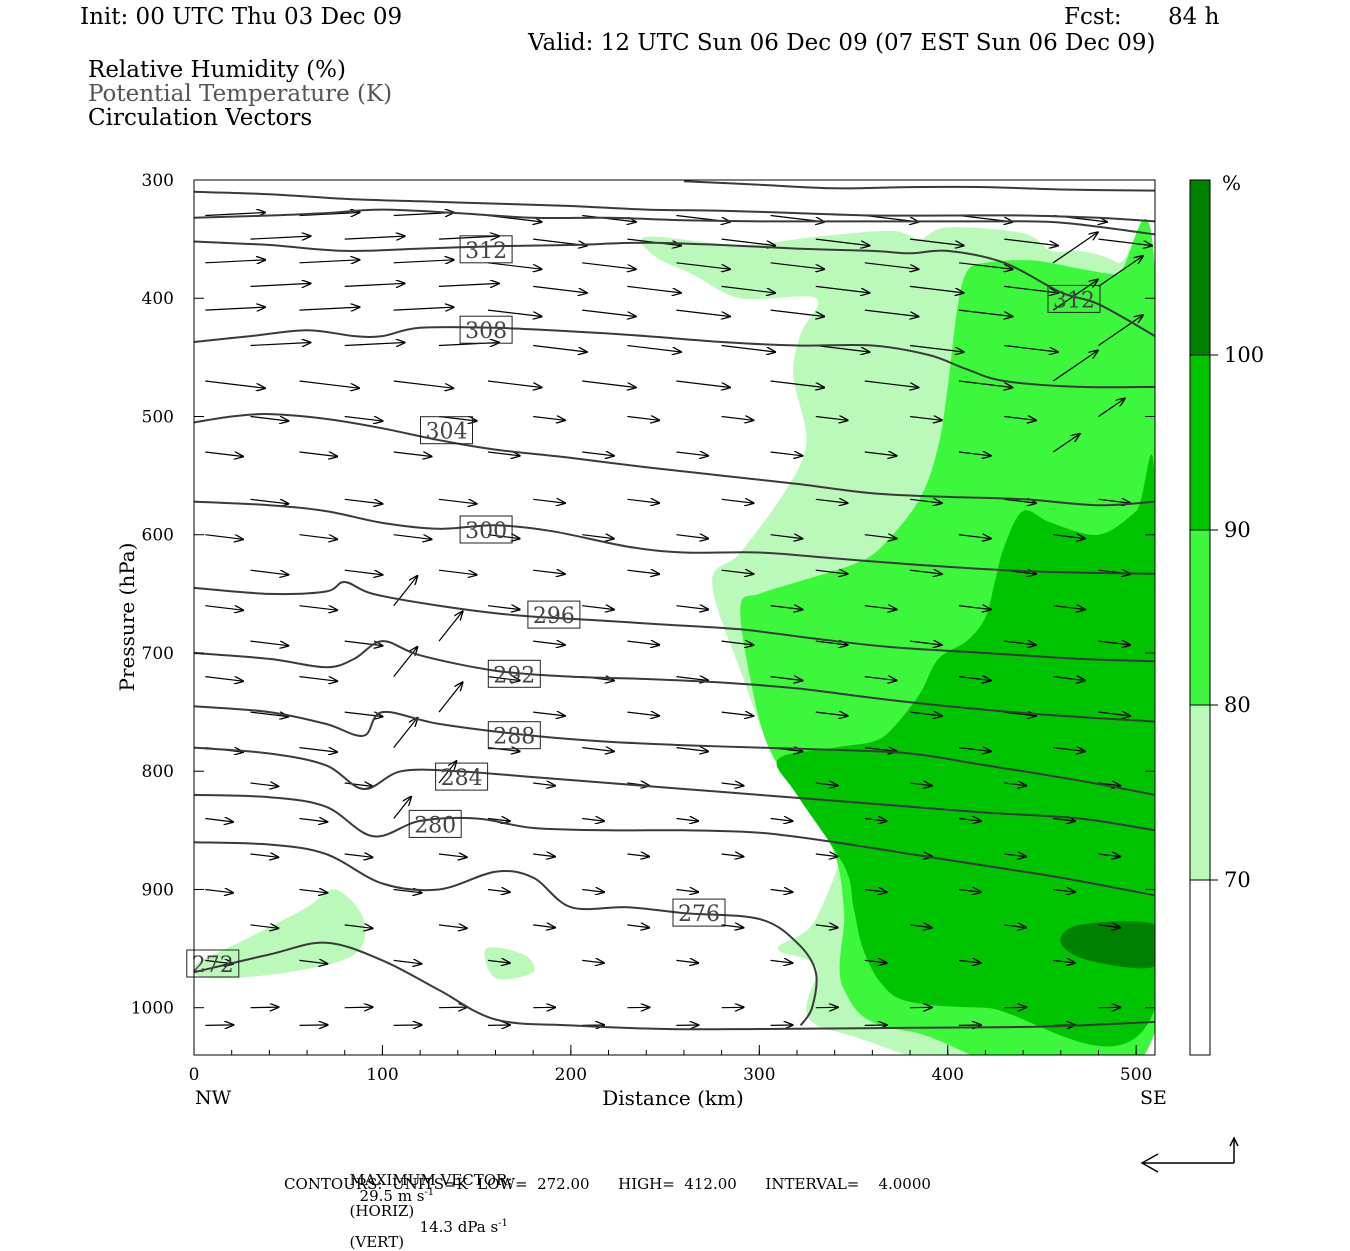  What do you see at coordinates (213, 965) in the screenshot?
I see `isentrope-label-272: 272` at bounding box center [213, 965].